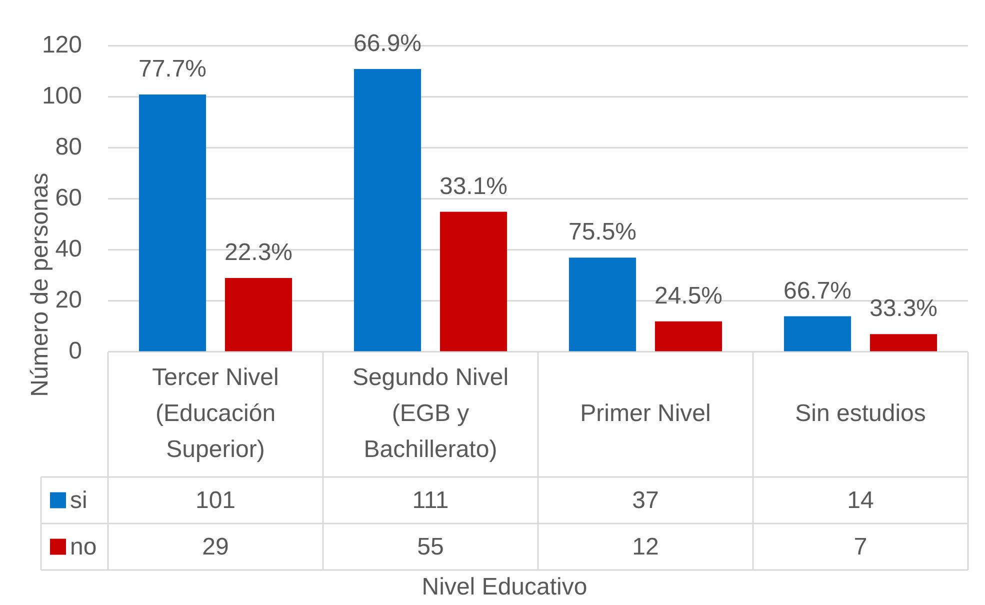 This screenshot has width=985, height=605. Describe the element at coordinates (430, 500) in the screenshot. I see `data-label: 111` at that location.